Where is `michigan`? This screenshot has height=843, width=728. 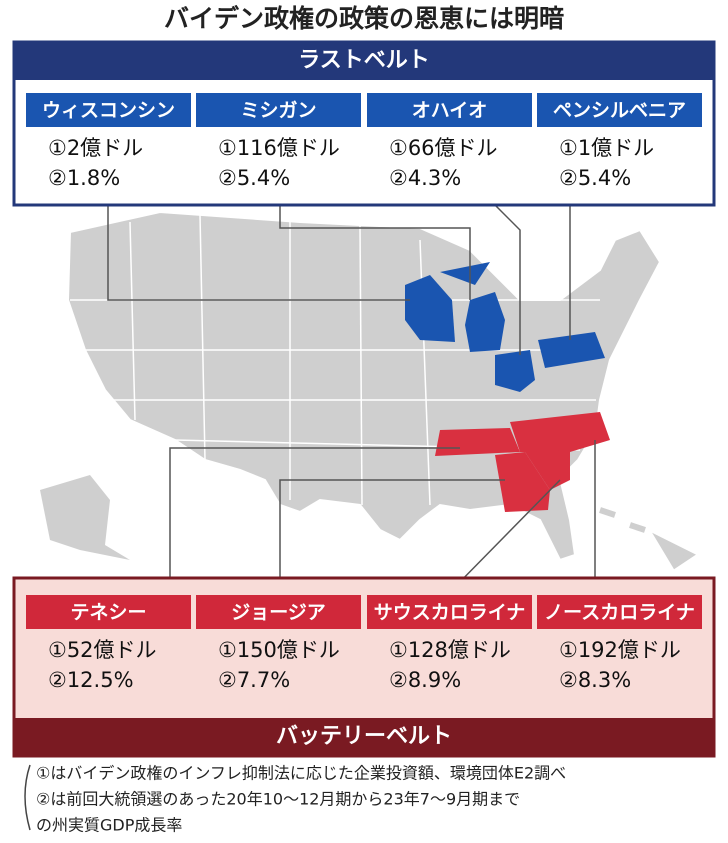 michigan is located at coordinates (472, 307).